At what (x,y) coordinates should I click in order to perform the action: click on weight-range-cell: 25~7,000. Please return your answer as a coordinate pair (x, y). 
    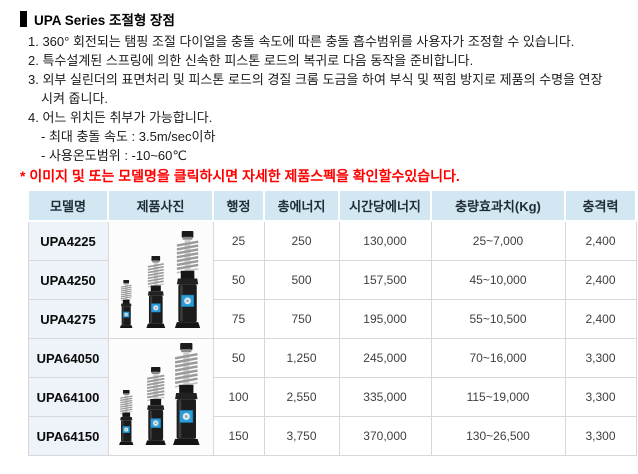
    Looking at the image, I should click on (498, 240).